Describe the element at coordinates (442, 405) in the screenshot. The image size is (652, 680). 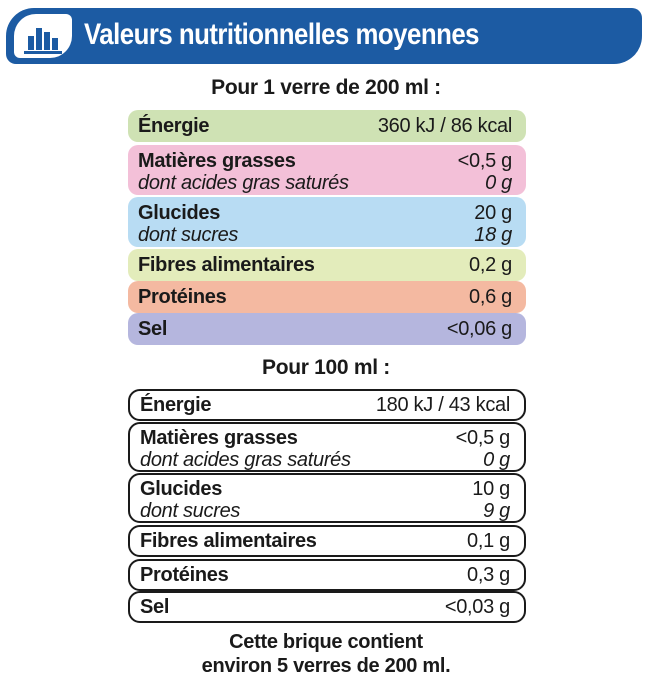
I see `row-value: 180 kJ / 43 kcal` at that location.